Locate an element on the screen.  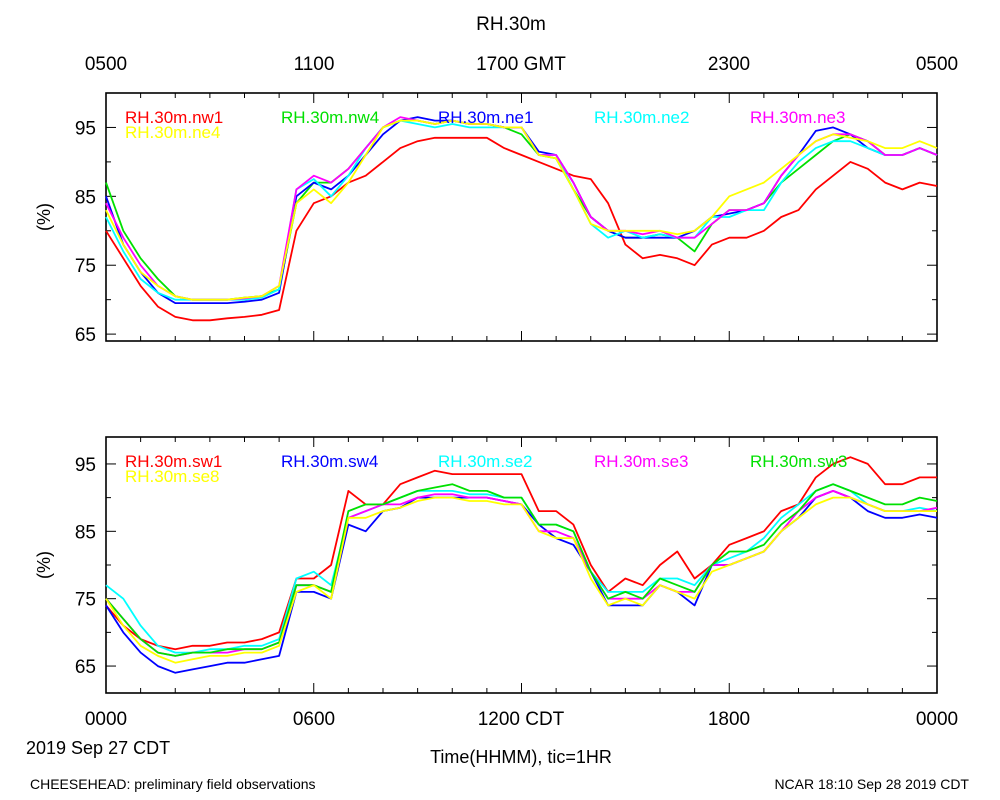
legend-entry: RH.30m.se2 is located at coordinates (485, 461).